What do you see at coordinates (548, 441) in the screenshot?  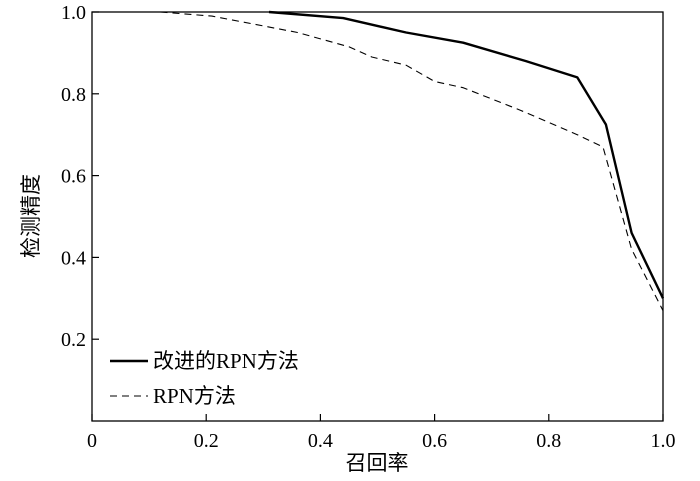 I see `x-tick-label: 0.8` at bounding box center [548, 441].